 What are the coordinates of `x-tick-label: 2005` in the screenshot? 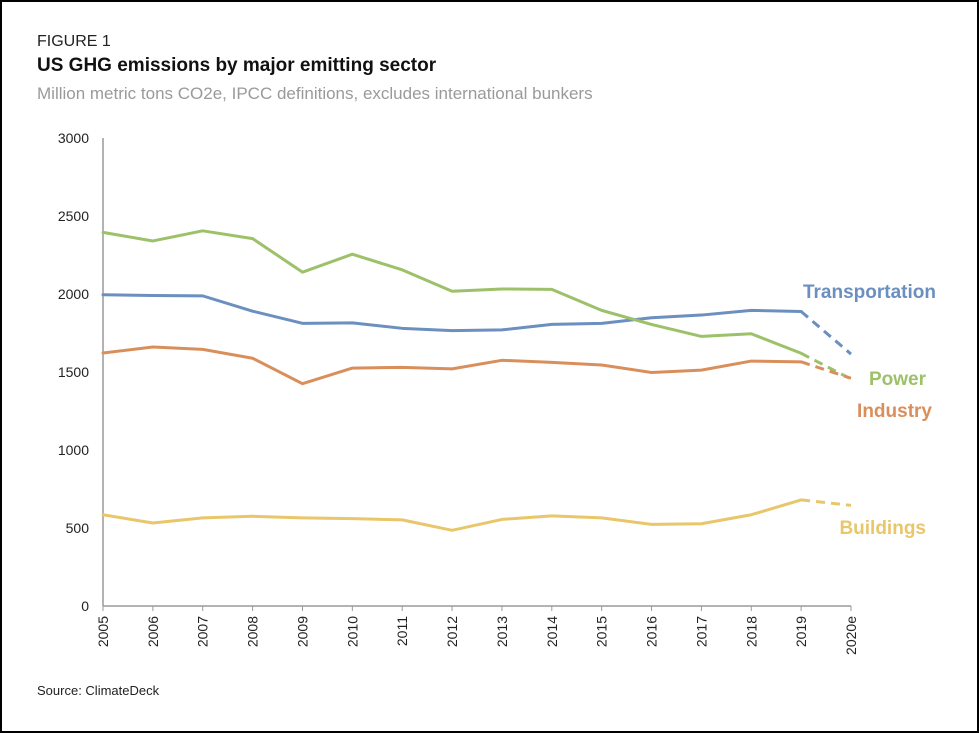 It's located at (103, 631).